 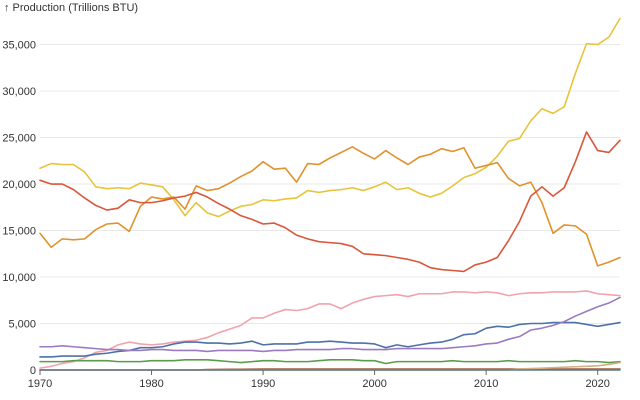 What do you see at coordinates (151, 384) in the screenshot?
I see `x-tick-label: 1980` at bounding box center [151, 384].